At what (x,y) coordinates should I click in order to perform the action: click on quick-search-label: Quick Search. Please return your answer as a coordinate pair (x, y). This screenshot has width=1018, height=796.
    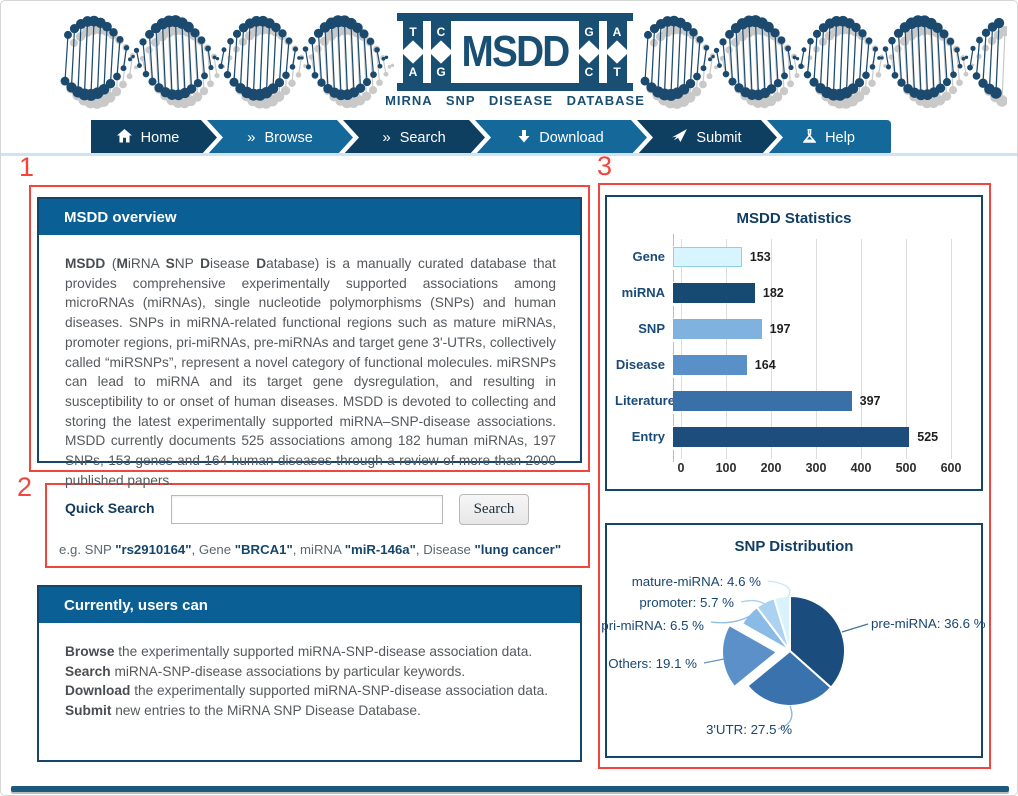
    Looking at the image, I should click on (110, 508).